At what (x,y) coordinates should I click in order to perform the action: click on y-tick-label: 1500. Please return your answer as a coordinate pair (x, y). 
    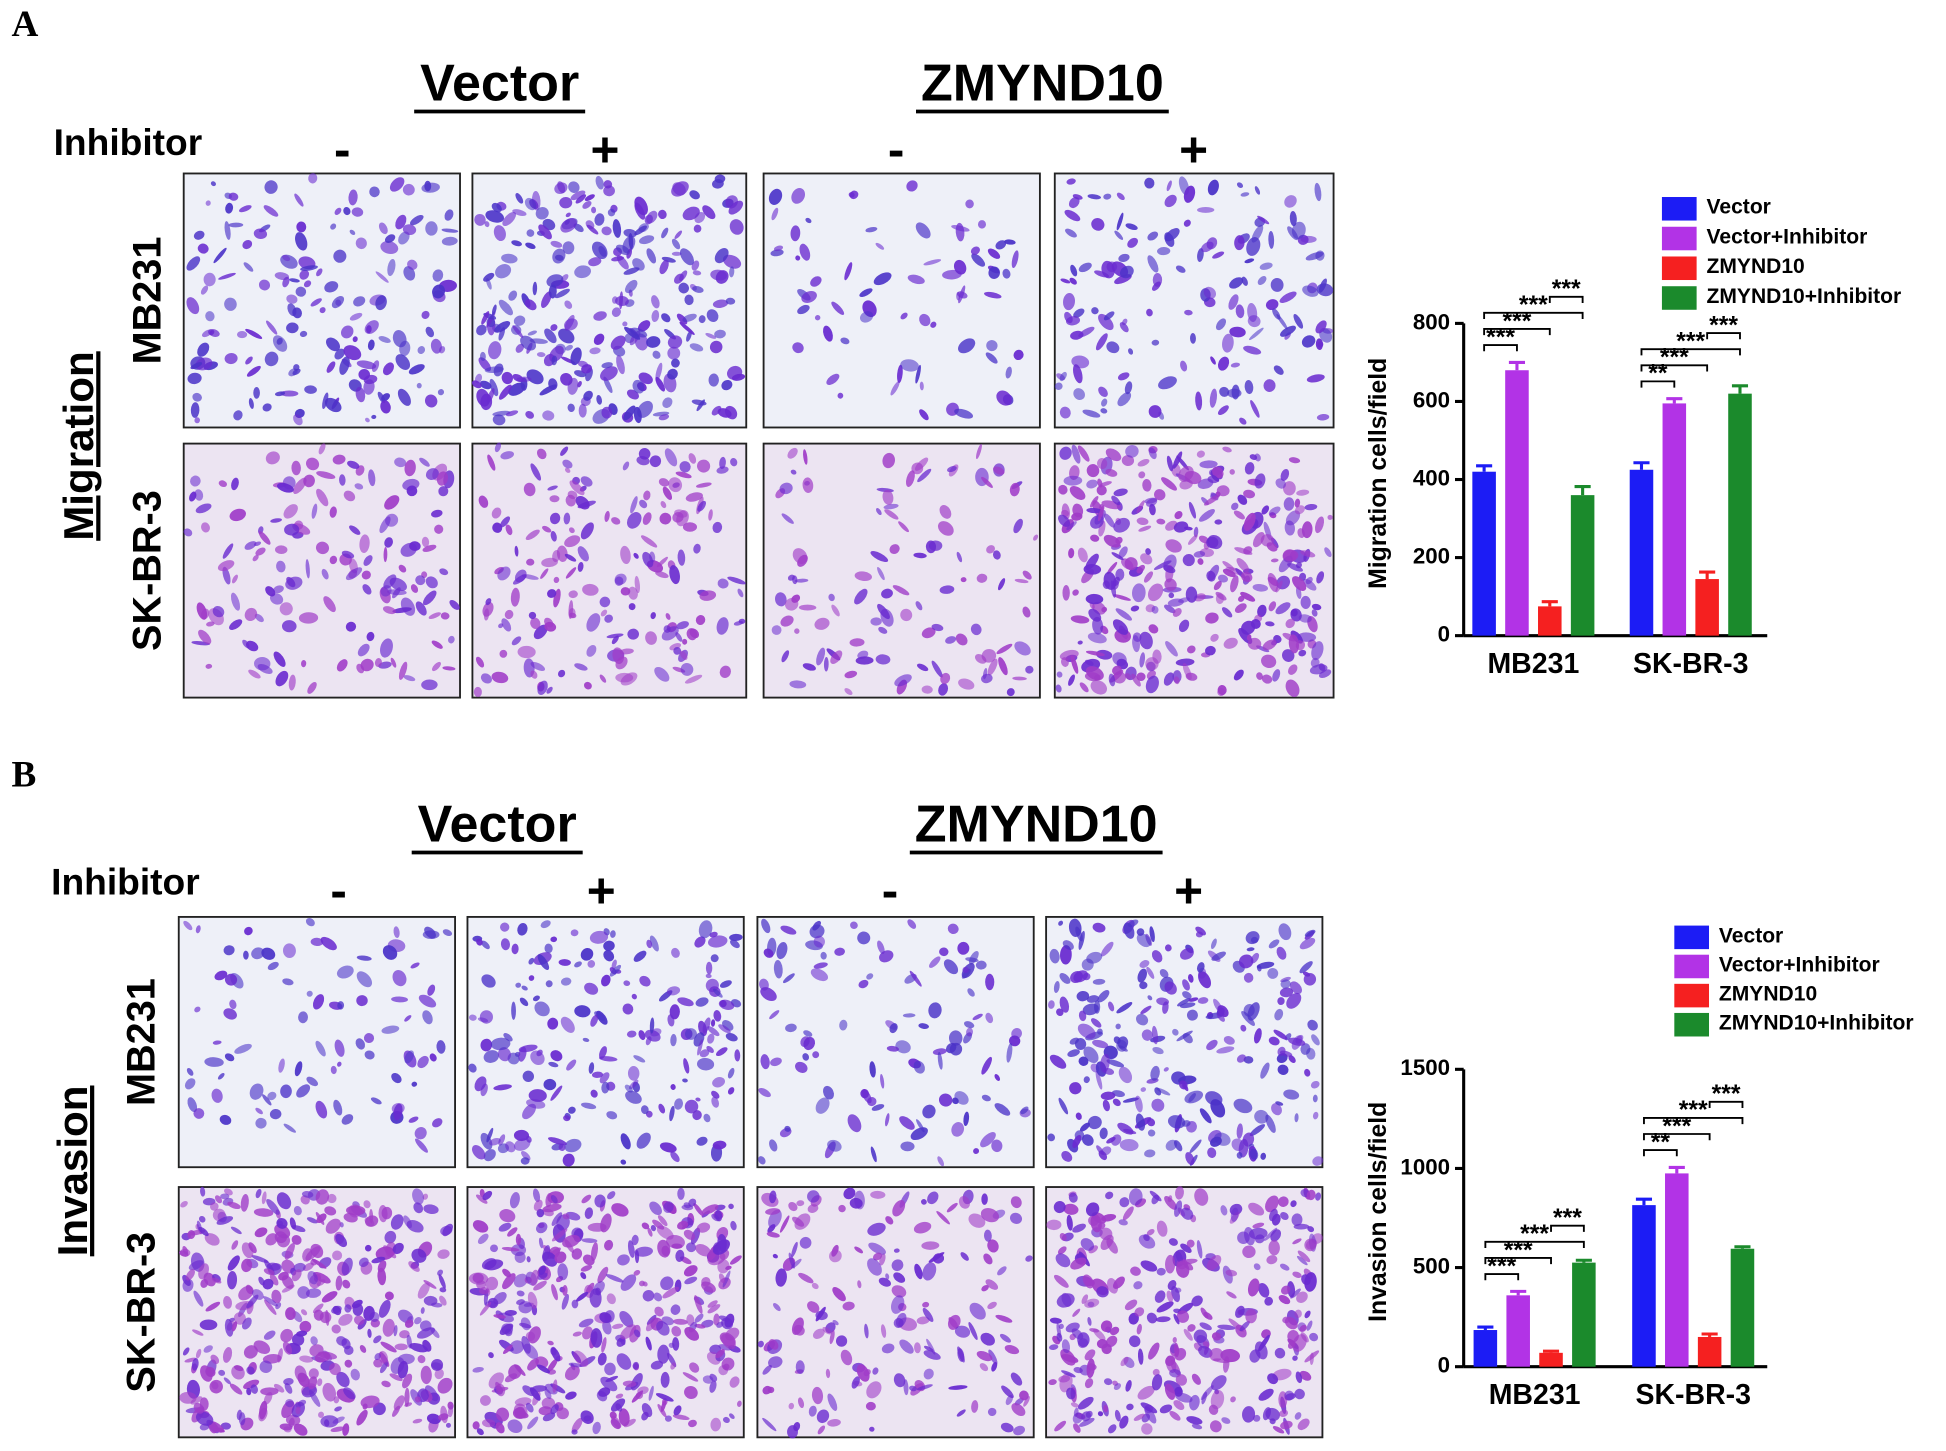
    Looking at the image, I should click on (1425, 1067).